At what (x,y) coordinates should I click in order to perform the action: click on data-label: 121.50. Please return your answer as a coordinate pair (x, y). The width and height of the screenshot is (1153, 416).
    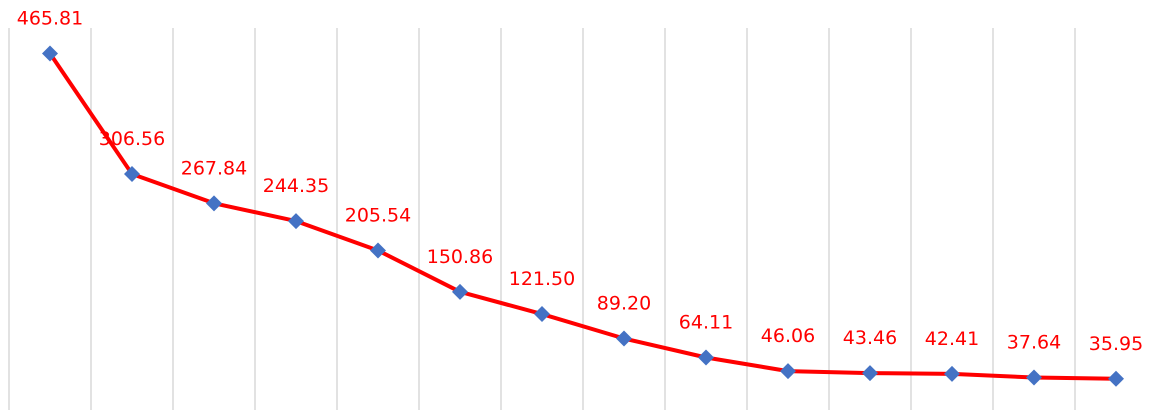
    Looking at the image, I should click on (542, 279).